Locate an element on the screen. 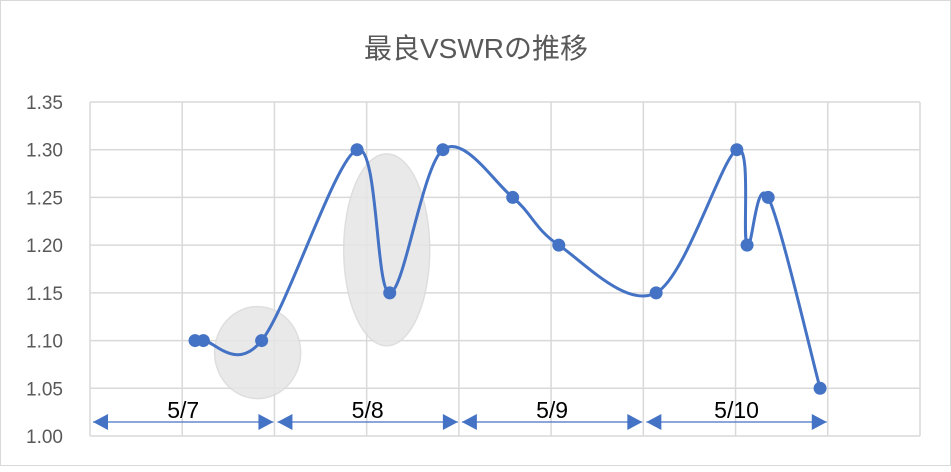  day-range-label: 5/7 is located at coordinates (183, 410).